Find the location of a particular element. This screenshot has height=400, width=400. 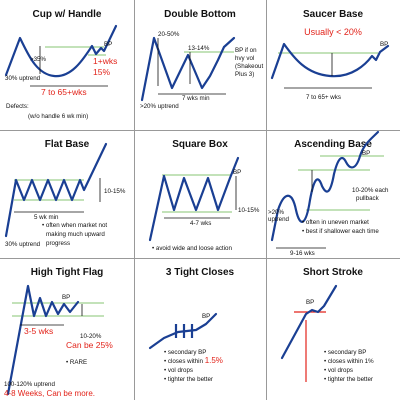

note: • avoid wide and loose action is located at coordinates (192, 248).